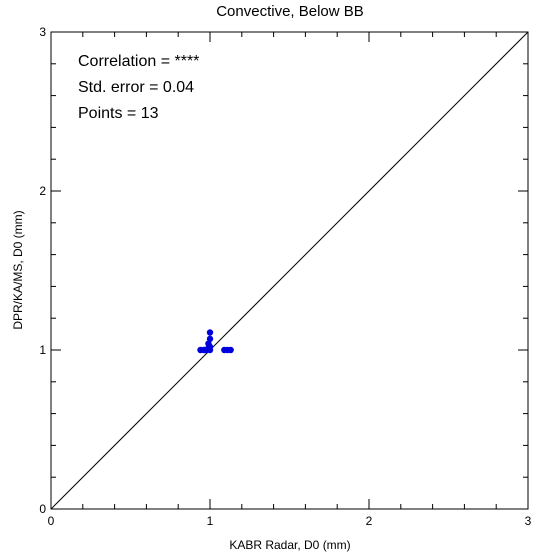 This screenshot has height=556, width=537. I want to click on stat-correlation: Correlation = ****, so click(138, 61).